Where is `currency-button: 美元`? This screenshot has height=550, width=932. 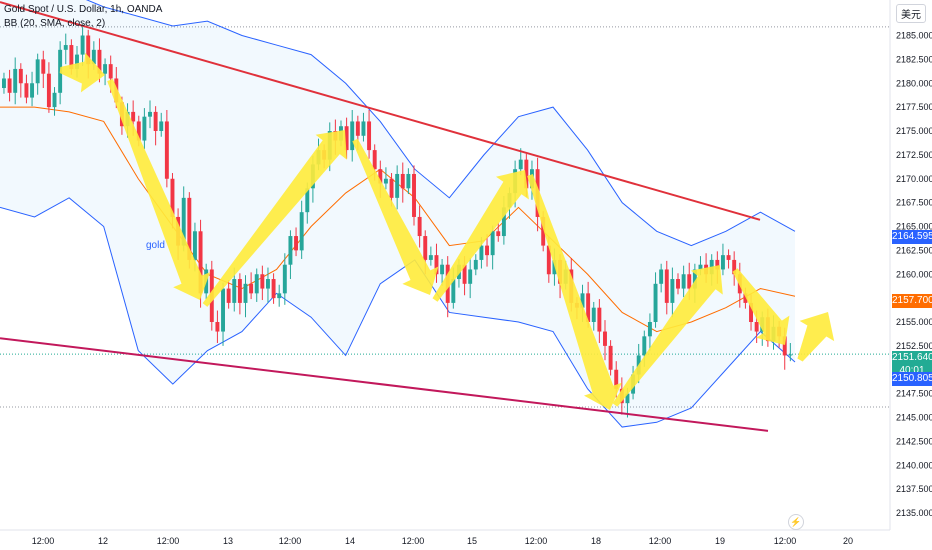
currency-button: 美元 is located at coordinates (911, 13).